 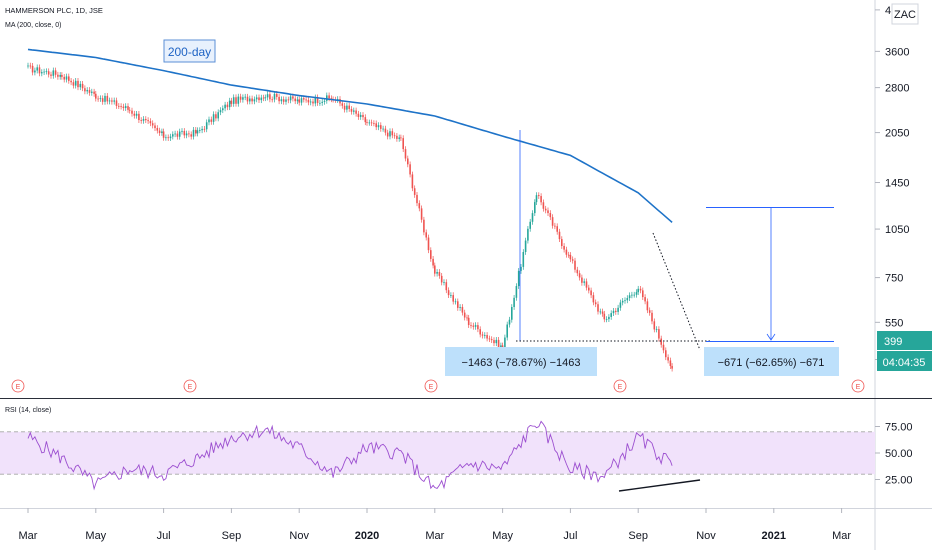 What do you see at coordinates (521, 361) in the screenshot?
I see `measure-1-label-box` at bounding box center [521, 361].